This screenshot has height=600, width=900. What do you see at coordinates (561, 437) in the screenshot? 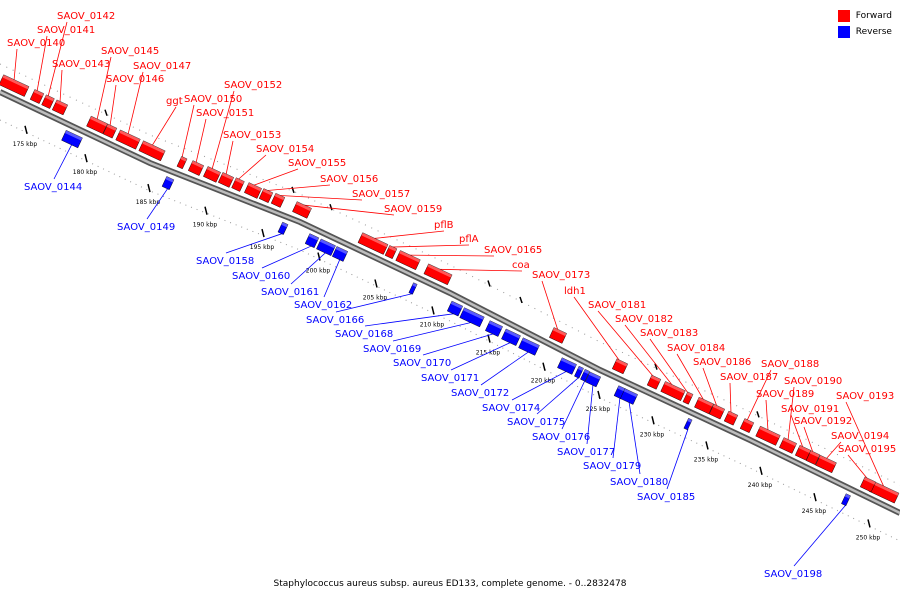
I see `gene-label-saov-0176: SAOV_0176` at bounding box center [561, 437].